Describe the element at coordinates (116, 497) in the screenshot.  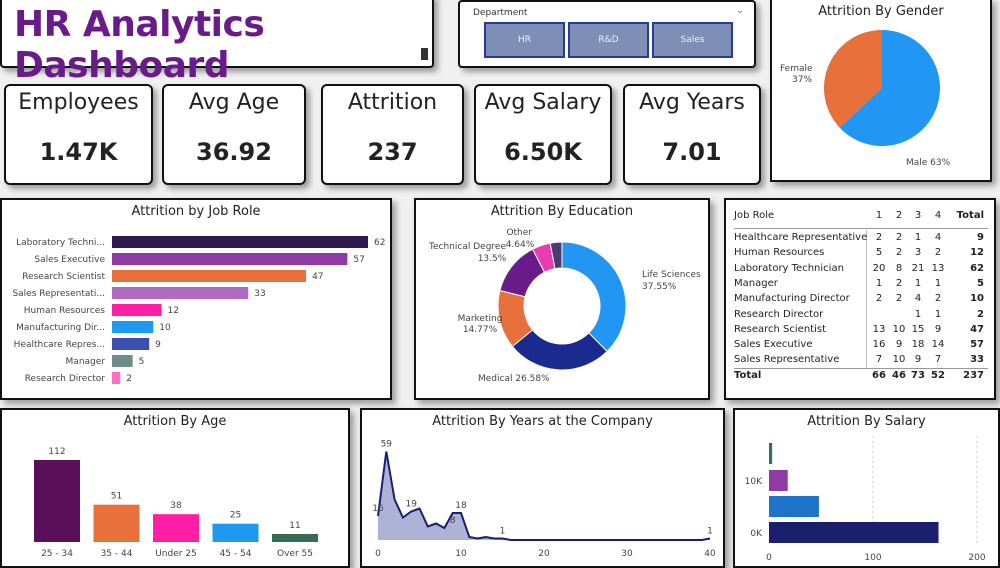
I see `bar-value-label: 51` at that location.